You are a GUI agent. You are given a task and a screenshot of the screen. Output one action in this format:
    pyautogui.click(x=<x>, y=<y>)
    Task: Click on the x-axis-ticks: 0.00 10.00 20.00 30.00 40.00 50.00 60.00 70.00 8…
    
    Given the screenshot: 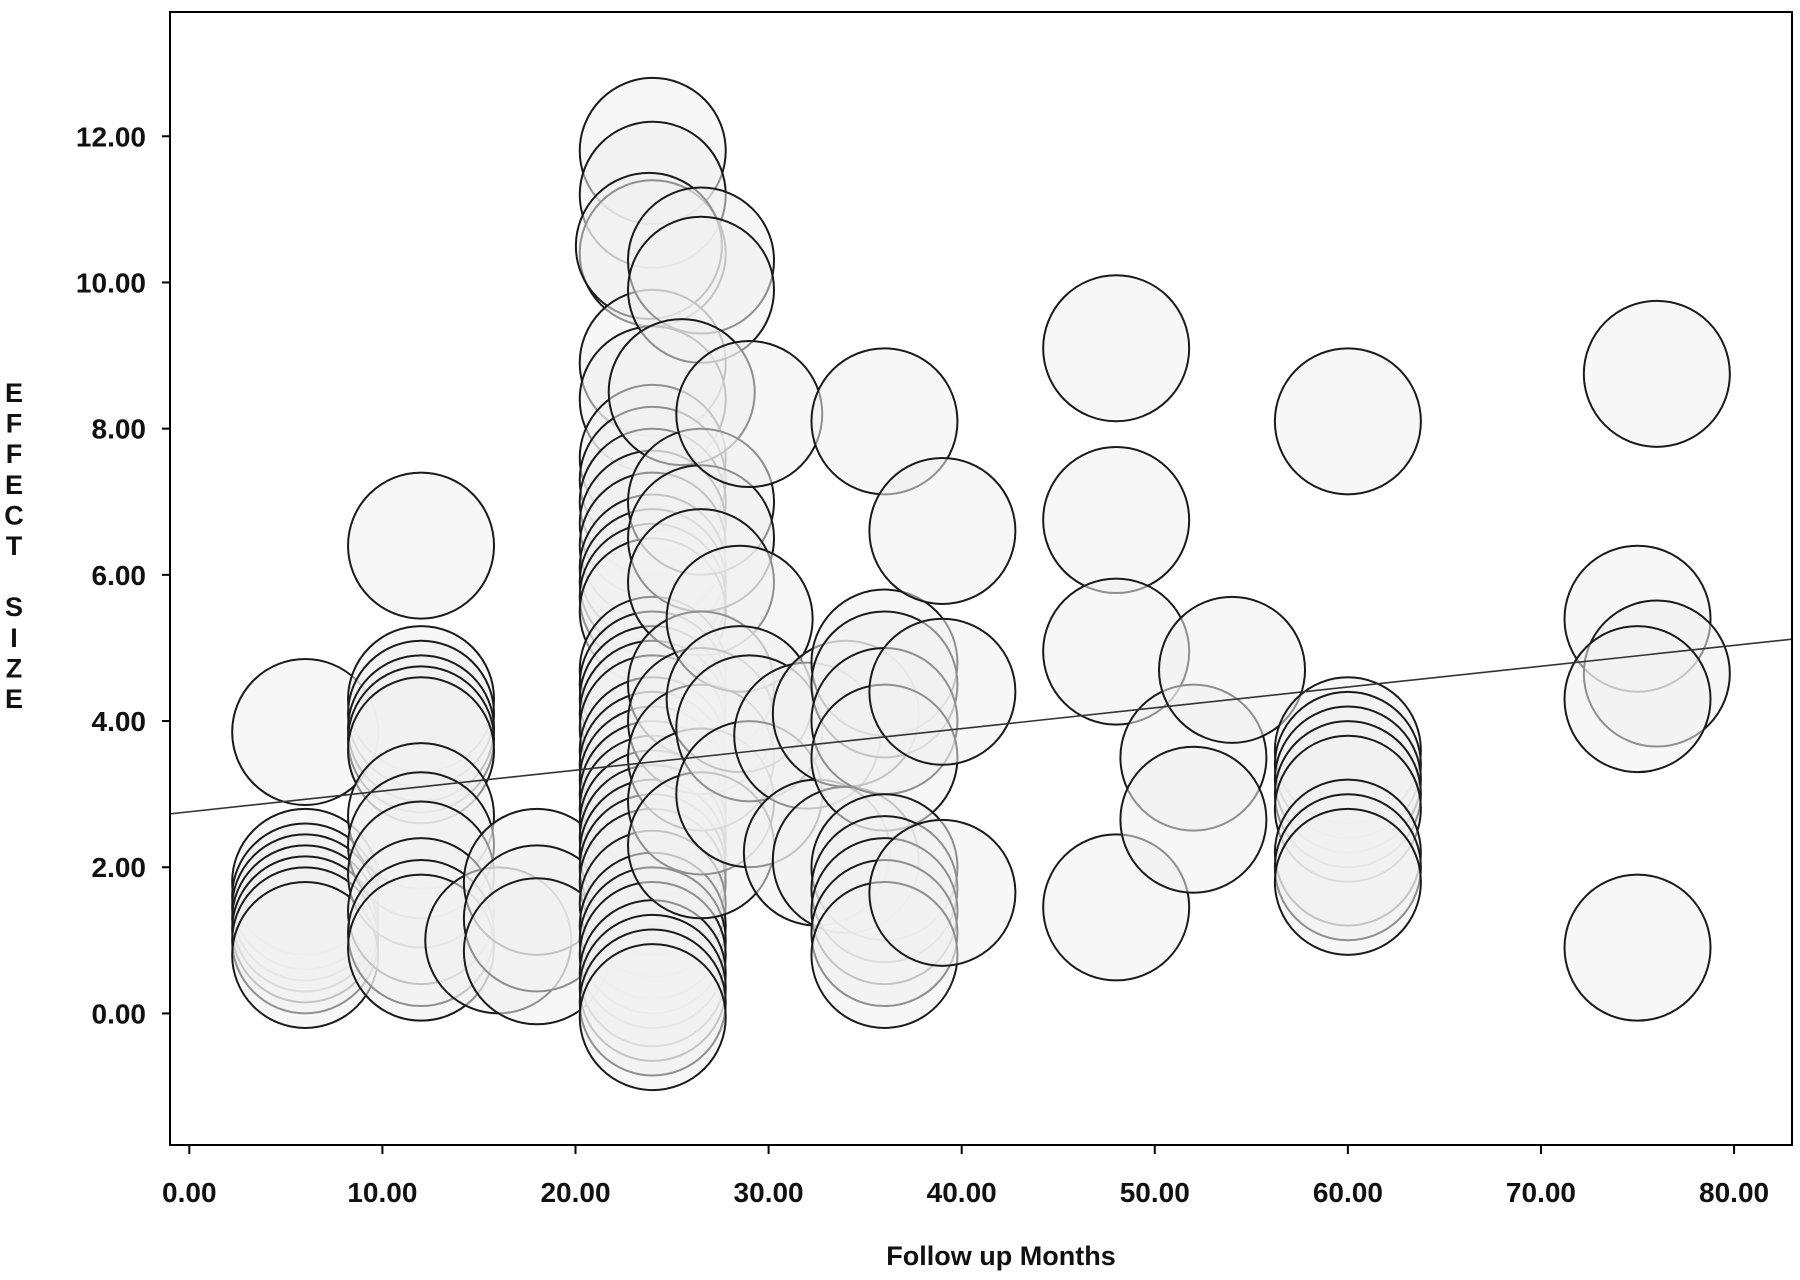 What is the action you would take?
    pyautogui.click(x=965, y=1176)
    